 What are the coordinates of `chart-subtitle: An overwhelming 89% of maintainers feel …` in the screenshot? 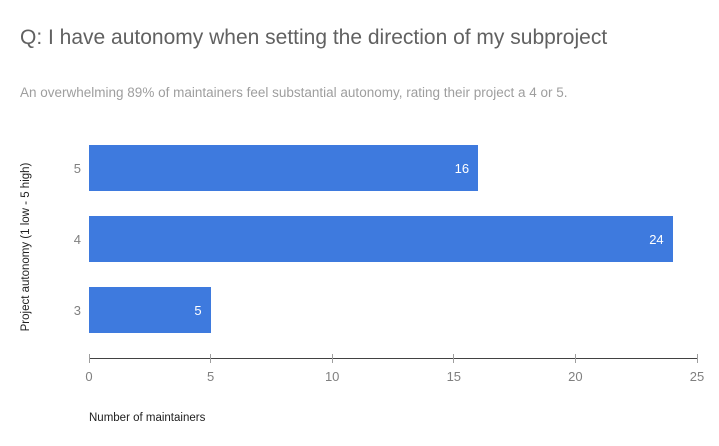 It's located at (294, 92).